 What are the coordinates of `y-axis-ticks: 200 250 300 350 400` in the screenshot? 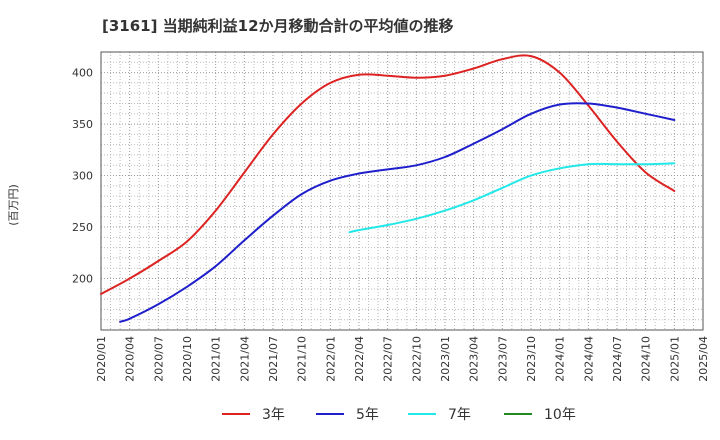 It's located at (82, 176).